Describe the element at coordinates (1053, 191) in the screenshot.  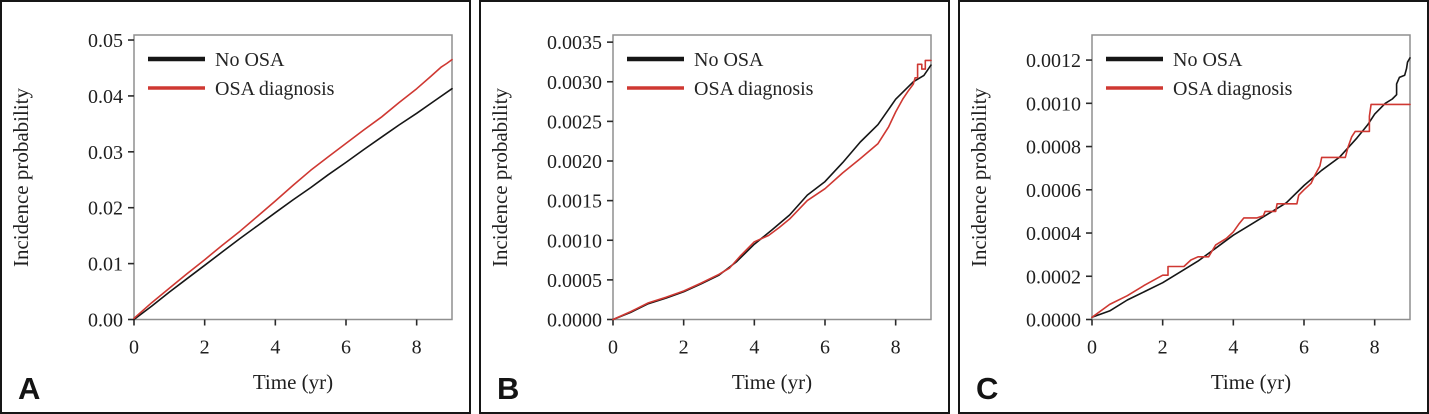
I see `y-tick-label: 0.0006` at that location.